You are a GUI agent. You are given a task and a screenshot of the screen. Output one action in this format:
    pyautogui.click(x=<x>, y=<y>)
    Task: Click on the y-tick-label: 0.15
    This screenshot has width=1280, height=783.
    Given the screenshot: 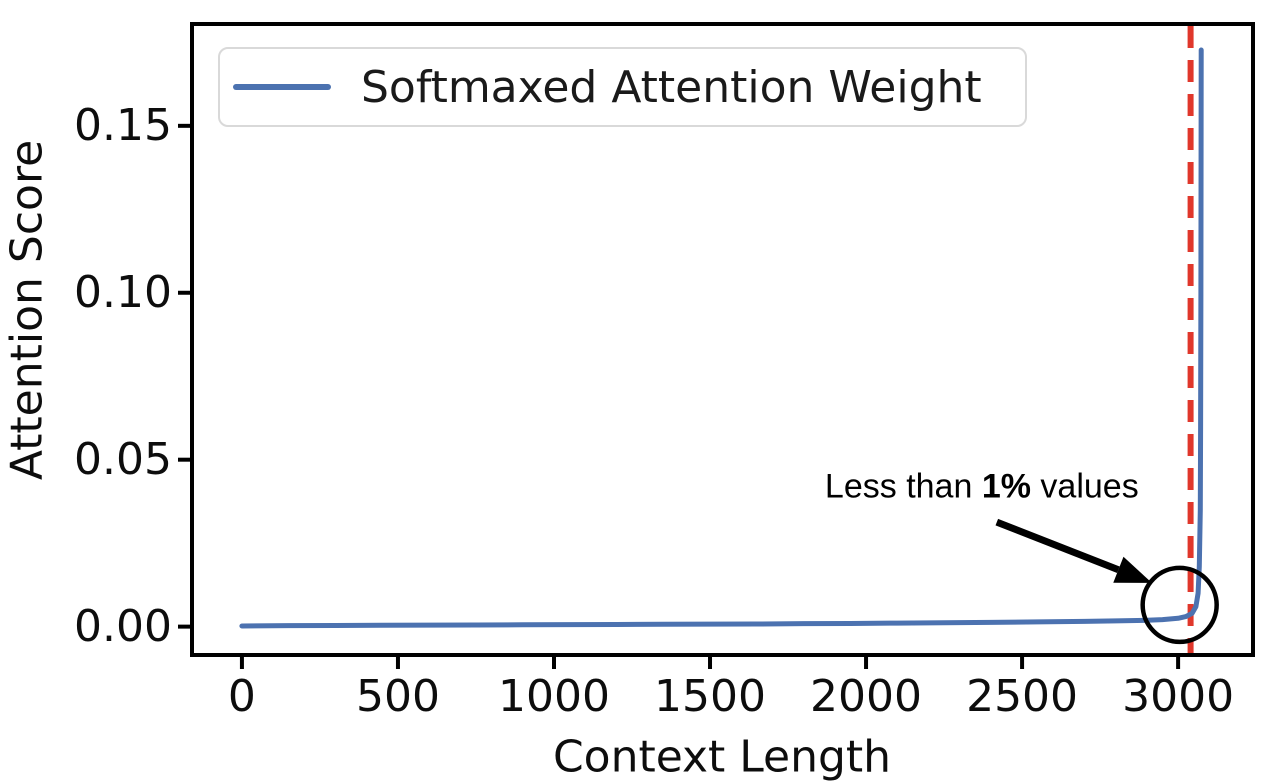 What is the action you would take?
    pyautogui.click(x=123, y=125)
    